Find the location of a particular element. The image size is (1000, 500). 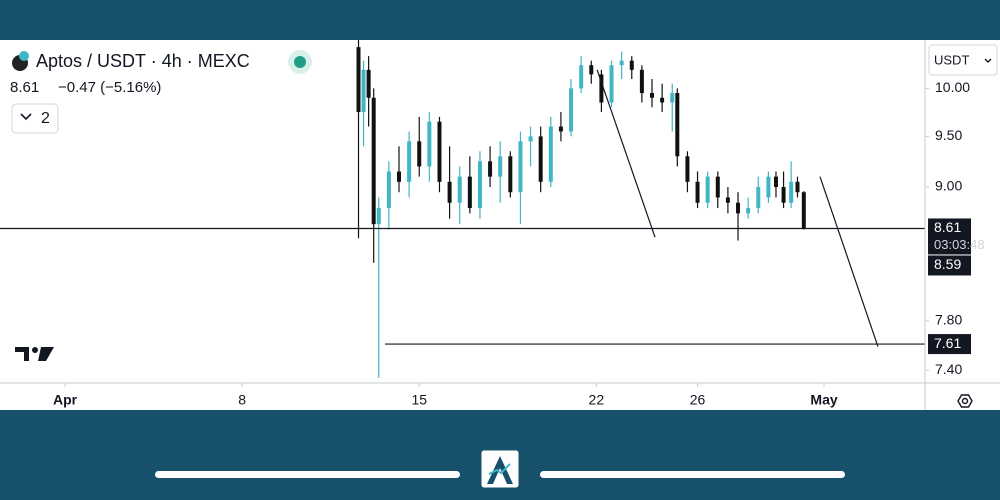

x-tick-label: May is located at coordinates (823, 400).